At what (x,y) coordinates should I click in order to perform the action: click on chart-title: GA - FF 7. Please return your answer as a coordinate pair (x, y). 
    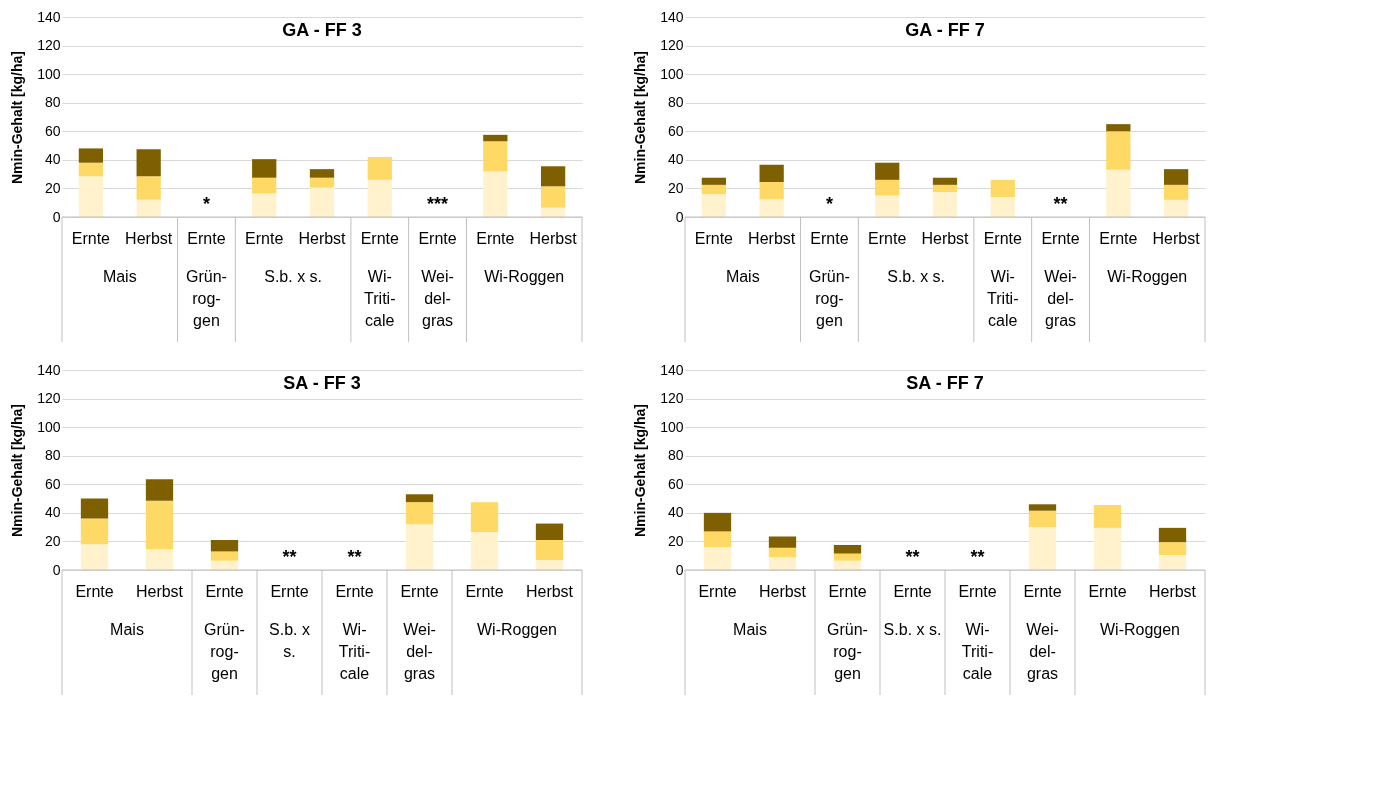
    Looking at the image, I should click on (945, 30).